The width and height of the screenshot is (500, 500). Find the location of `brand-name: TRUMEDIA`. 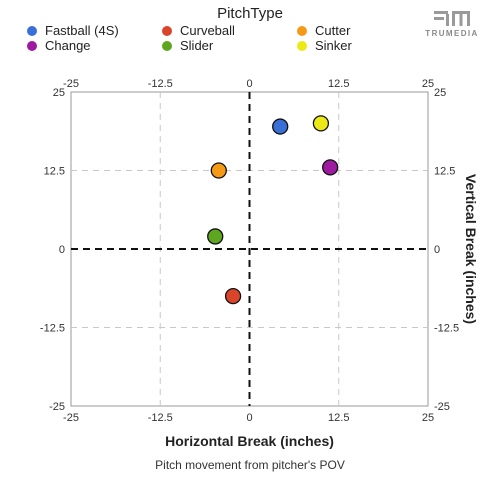

brand-name: TRUMEDIA is located at coordinates (452, 33).